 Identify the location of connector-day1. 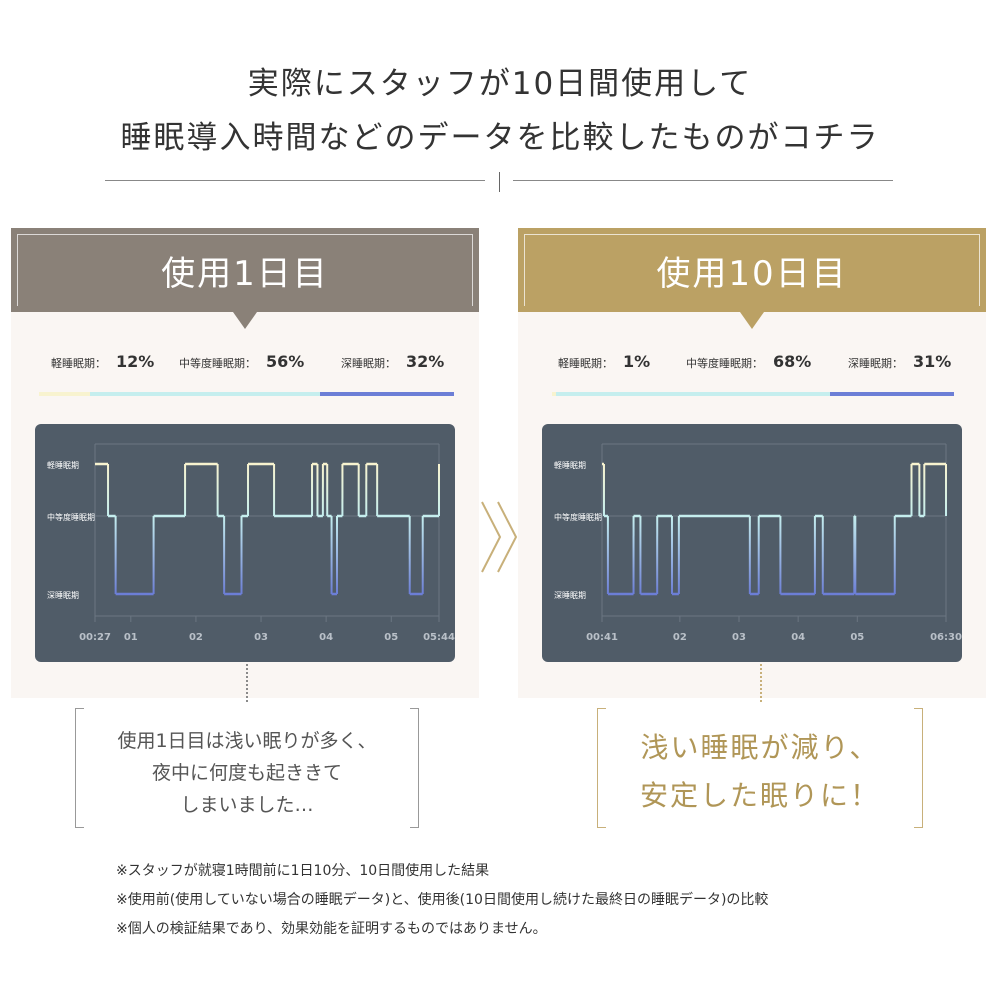
(247, 683).